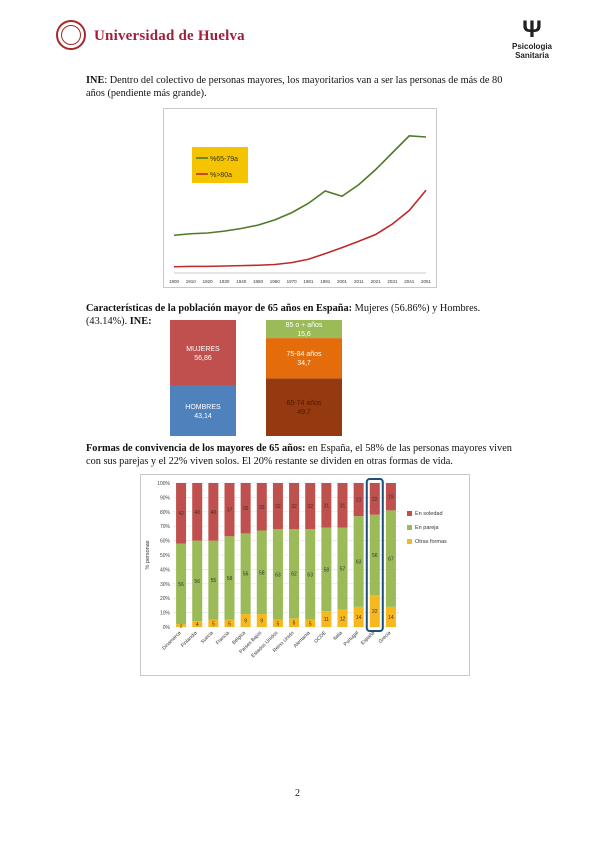  I want to click on x-tick-label: 2031, so click(392, 281).